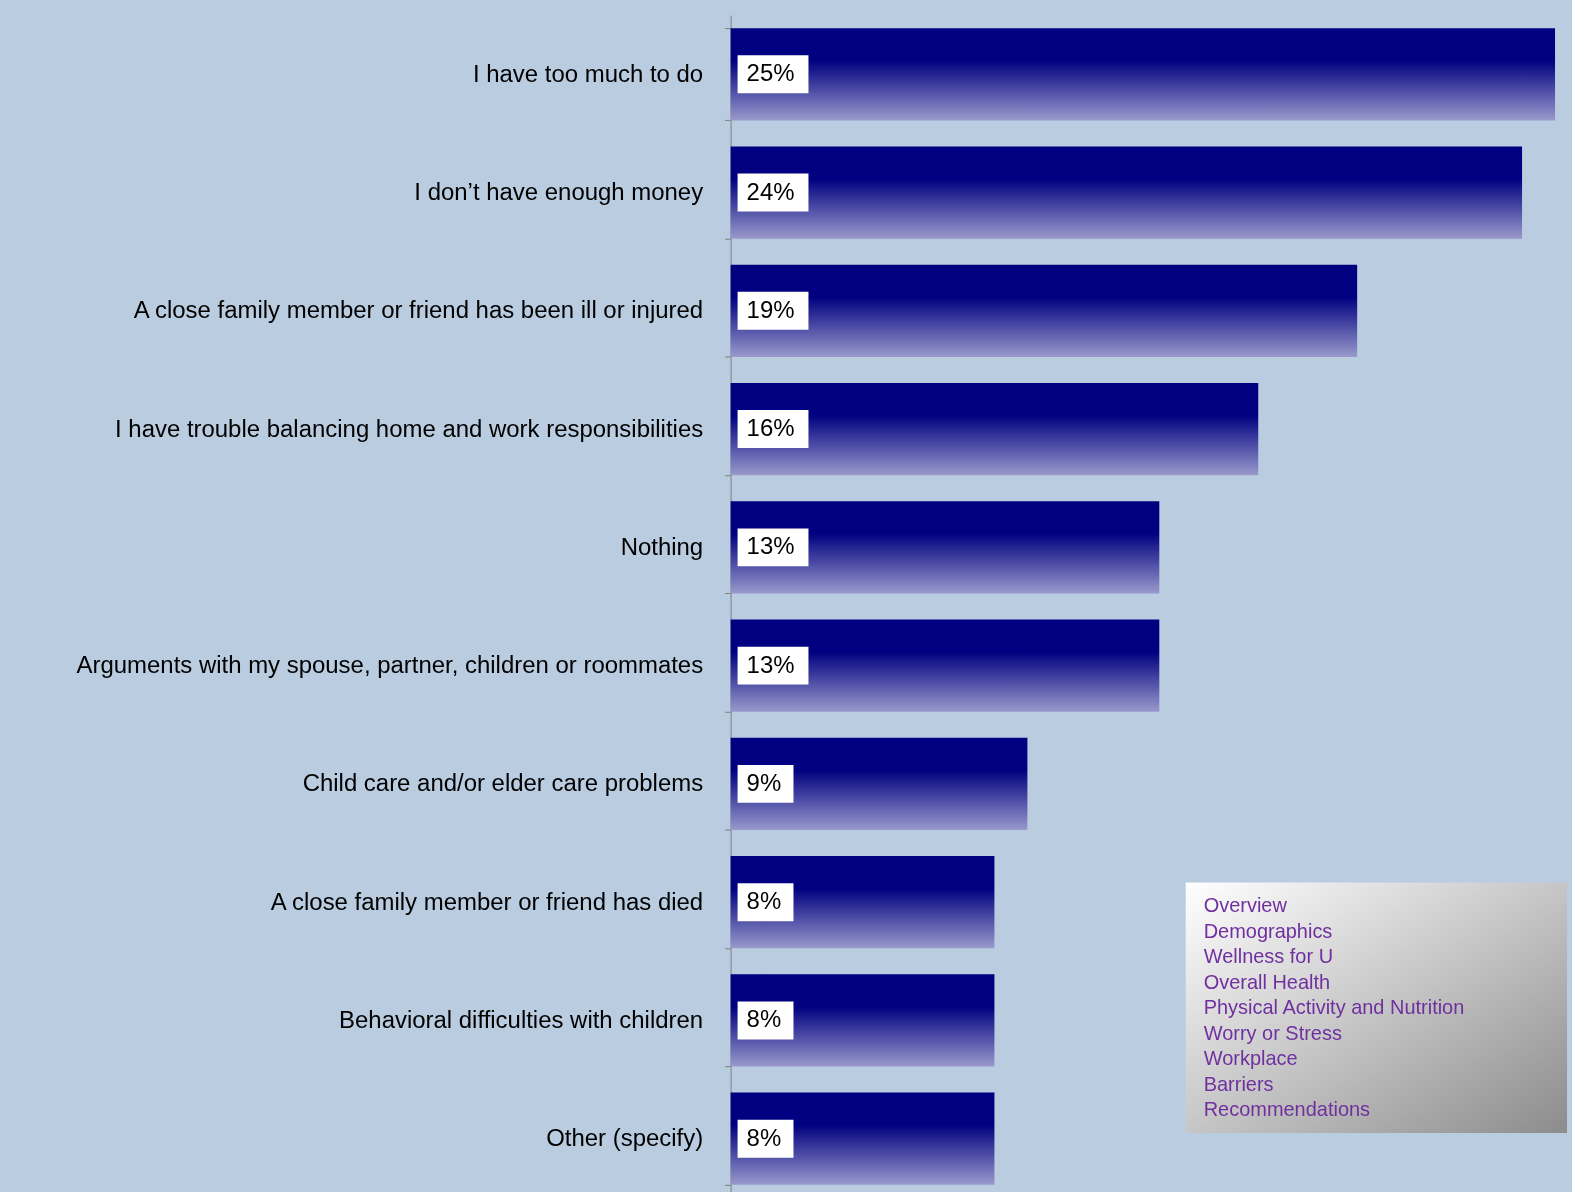 This screenshot has height=1192, width=1572. I want to click on annotation: Physical Activity and Nutrition, so click(1334, 1007).